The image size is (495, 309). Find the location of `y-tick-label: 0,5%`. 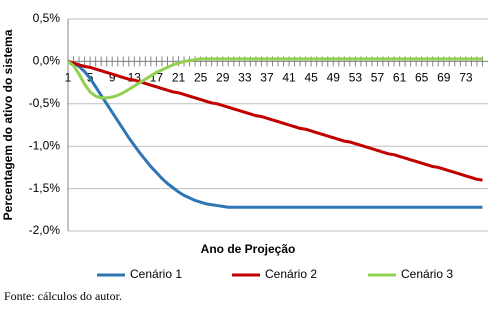

y-tick-label: 0,5% is located at coordinates (47, 18).